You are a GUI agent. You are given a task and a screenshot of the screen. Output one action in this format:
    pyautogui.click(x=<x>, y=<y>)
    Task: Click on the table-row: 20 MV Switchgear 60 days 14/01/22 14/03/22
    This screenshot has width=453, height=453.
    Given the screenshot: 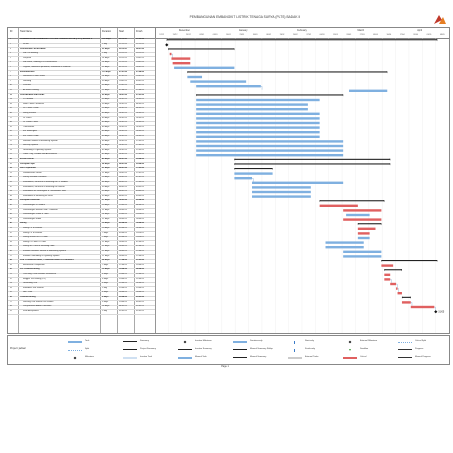 What is the action you would take?
    pyautogui.click(x=81, y=133)
    